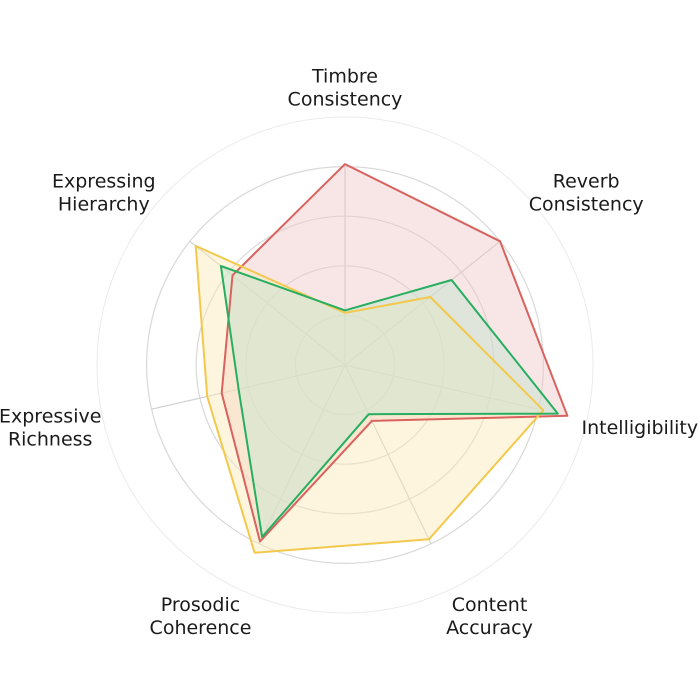 The height and width of the screenshot is (700, 700). What do you see at coordinates (640, 428) in the screenshot?
I see `axis-label: Intelligibility` at bounding box center [640, 428].